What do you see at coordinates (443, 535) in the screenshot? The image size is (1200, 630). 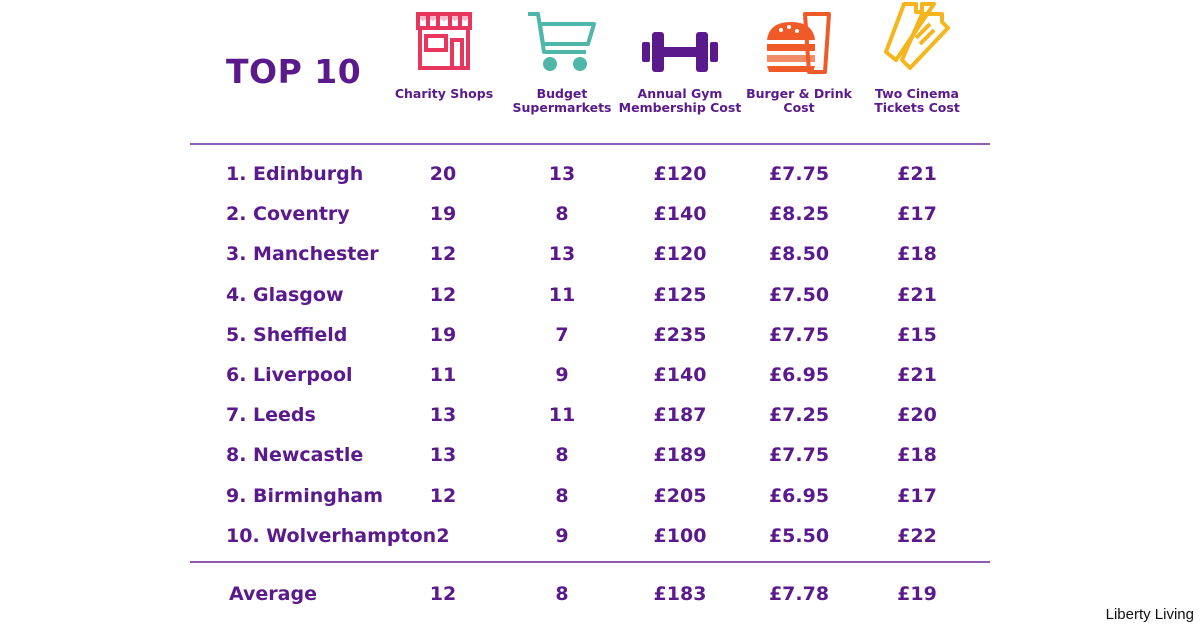 I see `value-charity-shops: 2` at bounding box center [443, 535].